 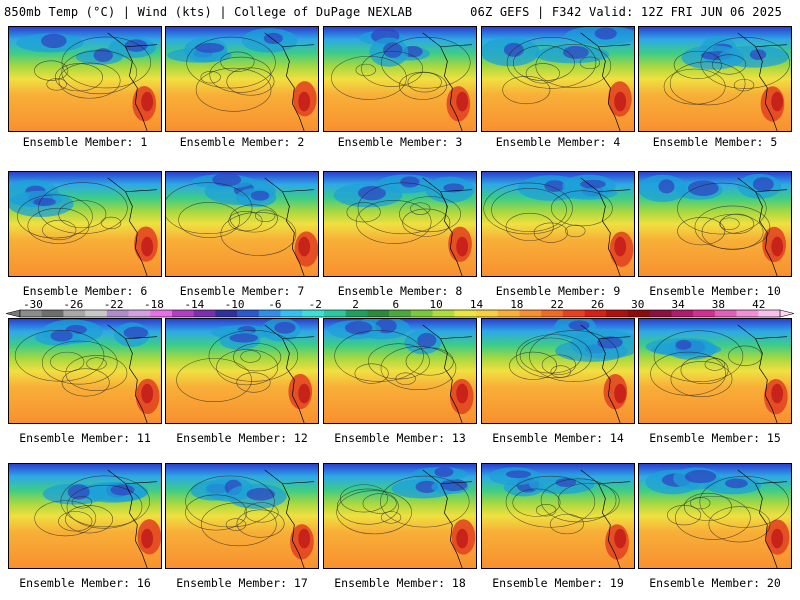 What do you see at coordinates (557, 305) in the screenshot?
I see `colorbar-tick-label: 22` at bounding box center [557, 305].